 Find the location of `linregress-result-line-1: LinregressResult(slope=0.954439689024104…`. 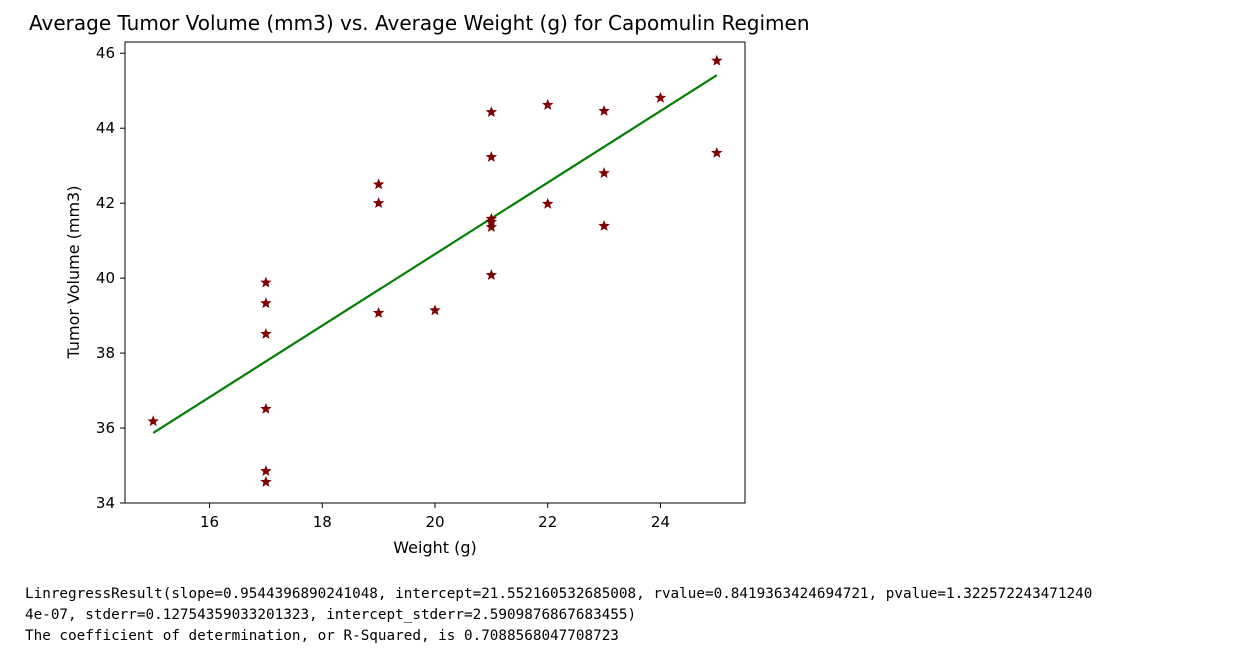

linregress-result-line-1: LinregressResult(slope=0.954439689024104… is located at coordinates (559, 594).